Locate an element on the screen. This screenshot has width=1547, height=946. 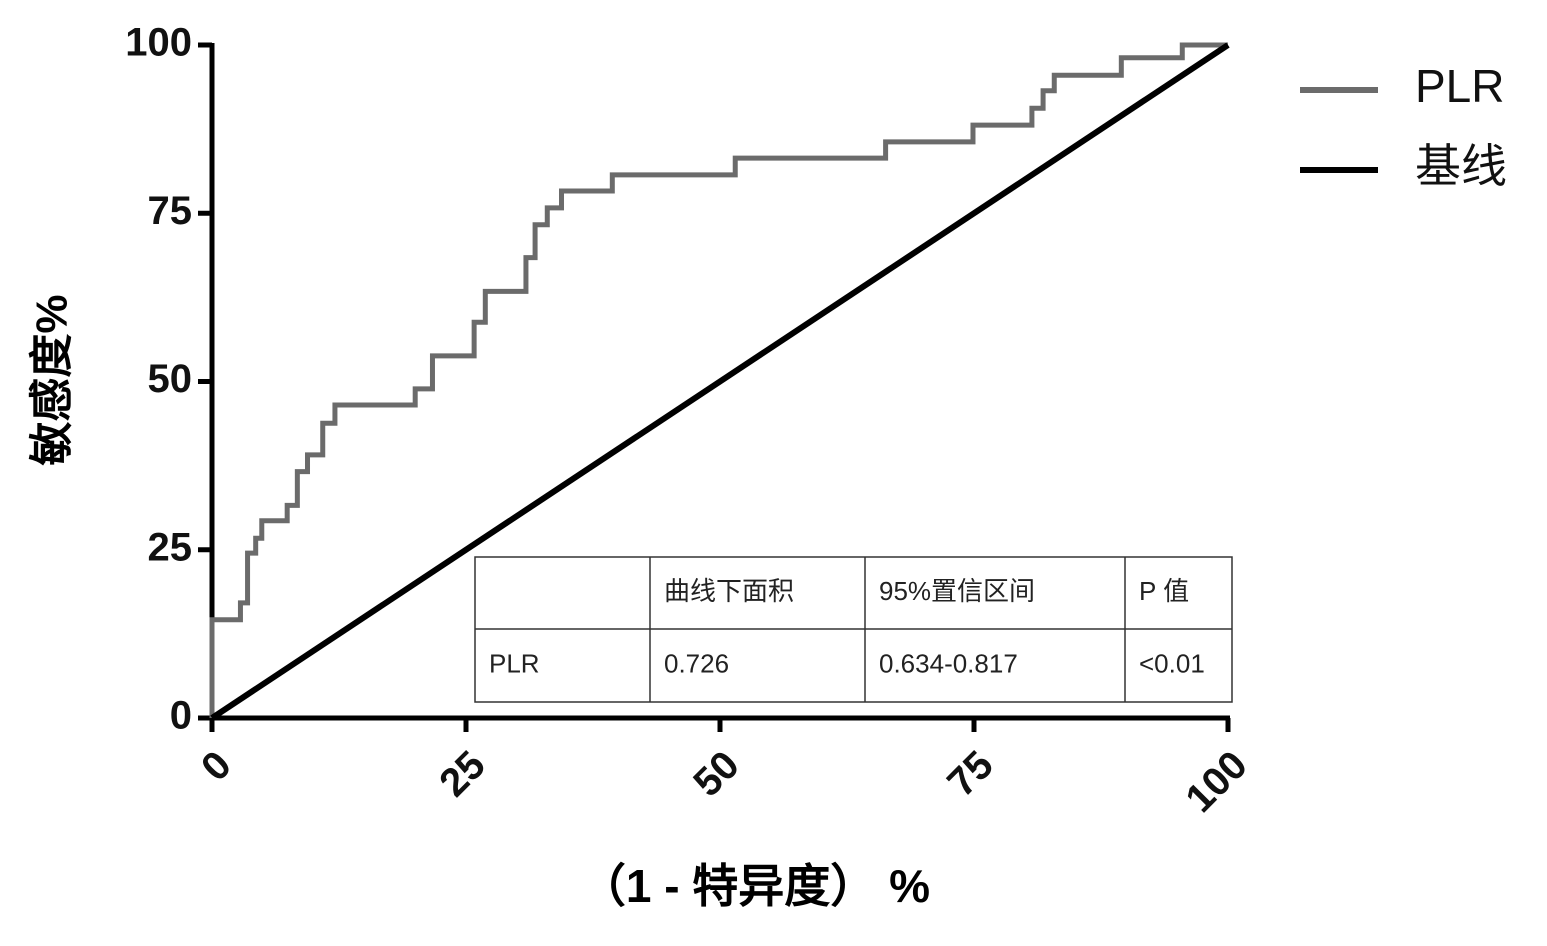
table-header: 曲线下面积 is located at coordinates (729, 591).